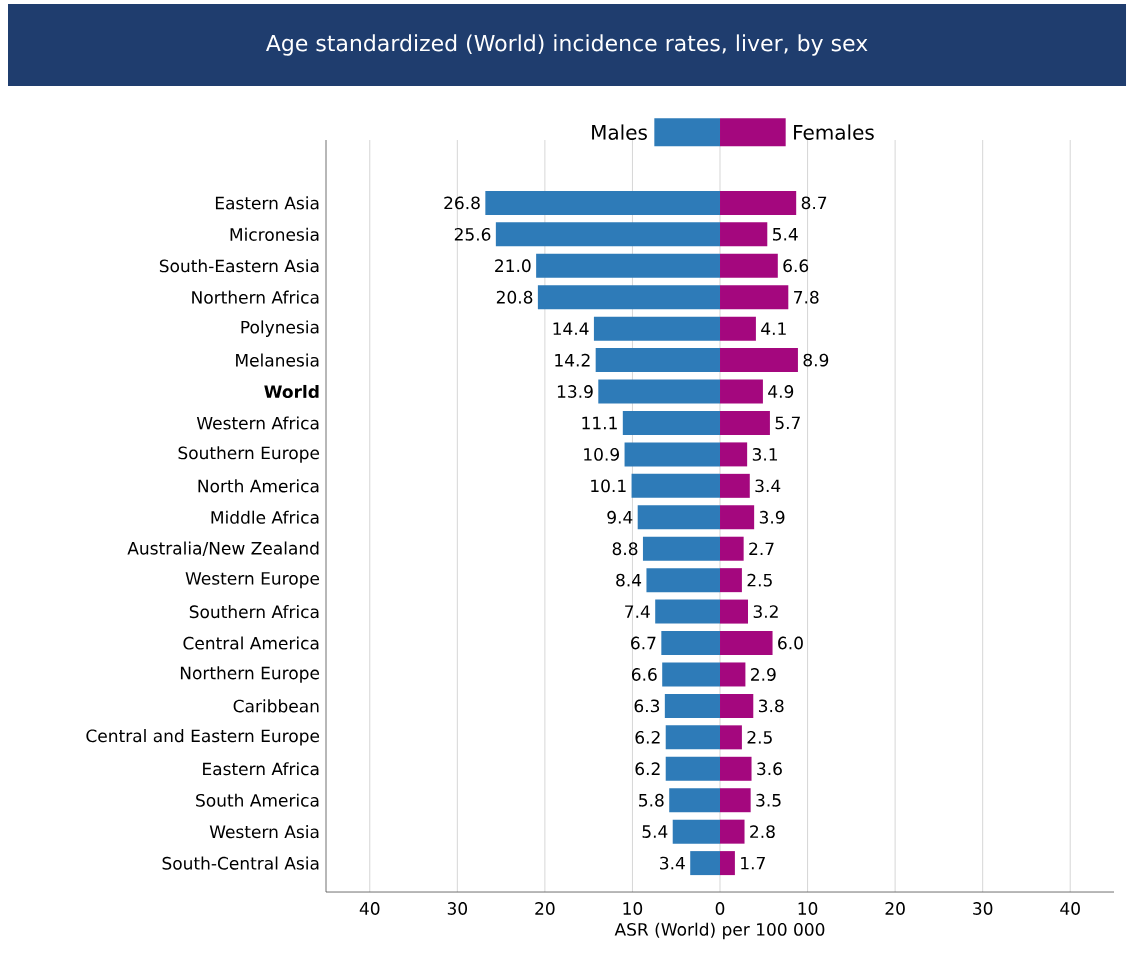 The image size is (1134, 964). What do you see at coordinates (781, 391) in the screenshot?
I see `data-label: 4.9` at bounding box center [781, 391].